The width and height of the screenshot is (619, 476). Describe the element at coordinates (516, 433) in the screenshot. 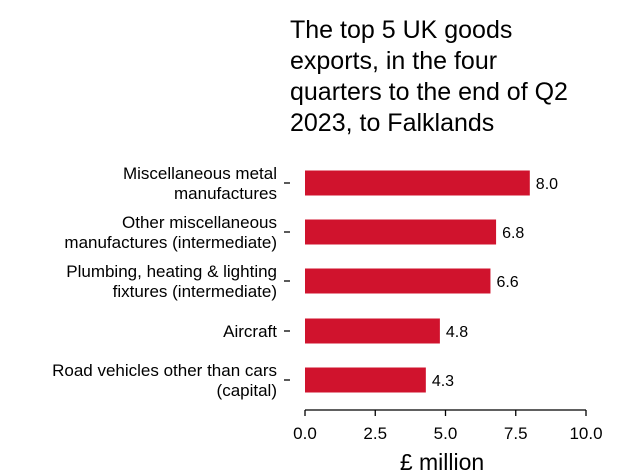

I see `x-tick-label: 7.5` at that location.